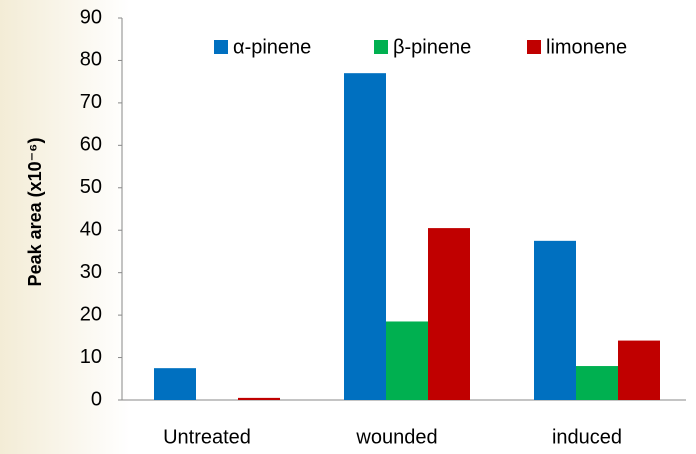  I want to click on y-axis-label: Peak area (x10⁻⁶), so click(35, 212).